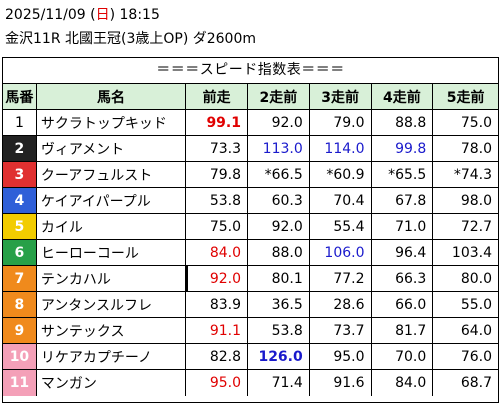 This screenshot has height=407, width=503. What do you see at coordinates (20, 226) in the screenshot?
I see `horse-number: 5` at bounding box center [20, 226].